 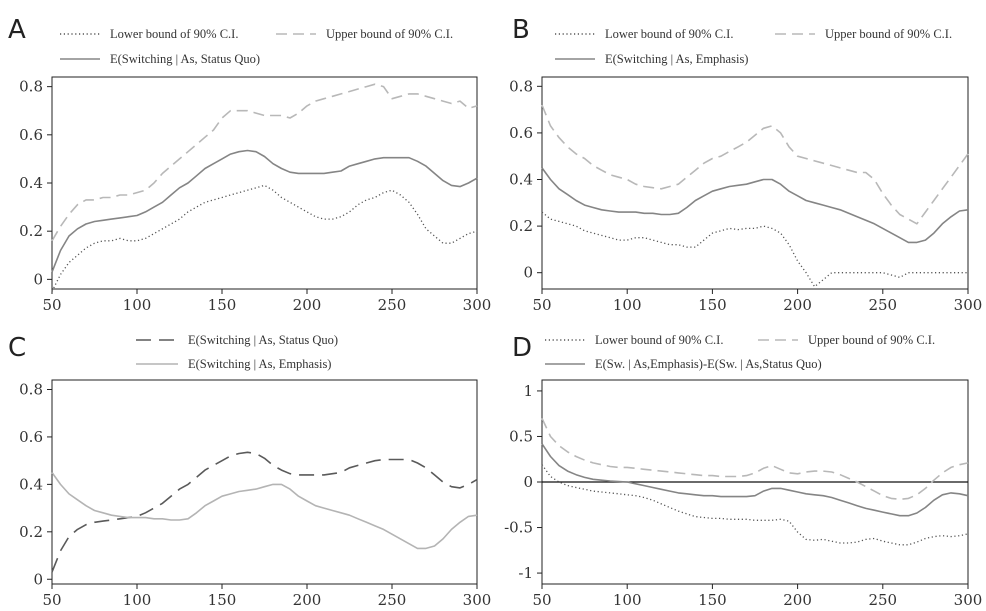 I want to click on plot-frame, so click(x=264, y=482).